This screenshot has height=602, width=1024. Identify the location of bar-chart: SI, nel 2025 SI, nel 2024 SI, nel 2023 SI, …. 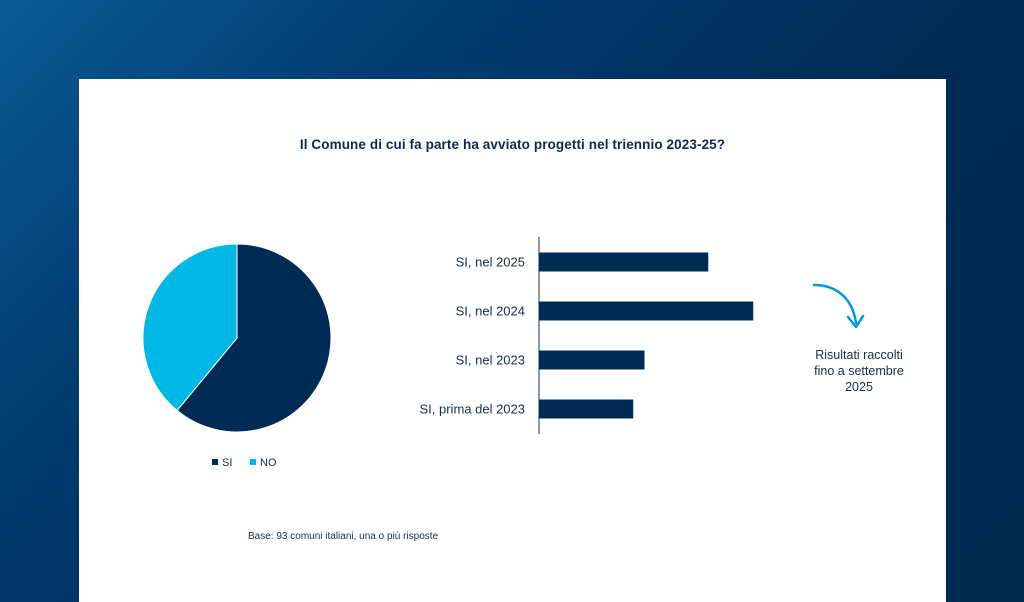
(586, 335).